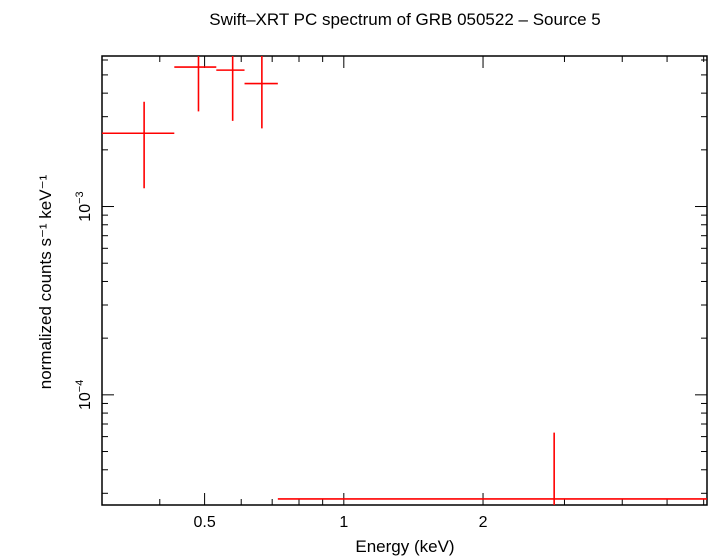 The height and width of the screenshot is (556, 710). I want to click on x-tick-labels: 0.5 1 2, so click(340, 522).